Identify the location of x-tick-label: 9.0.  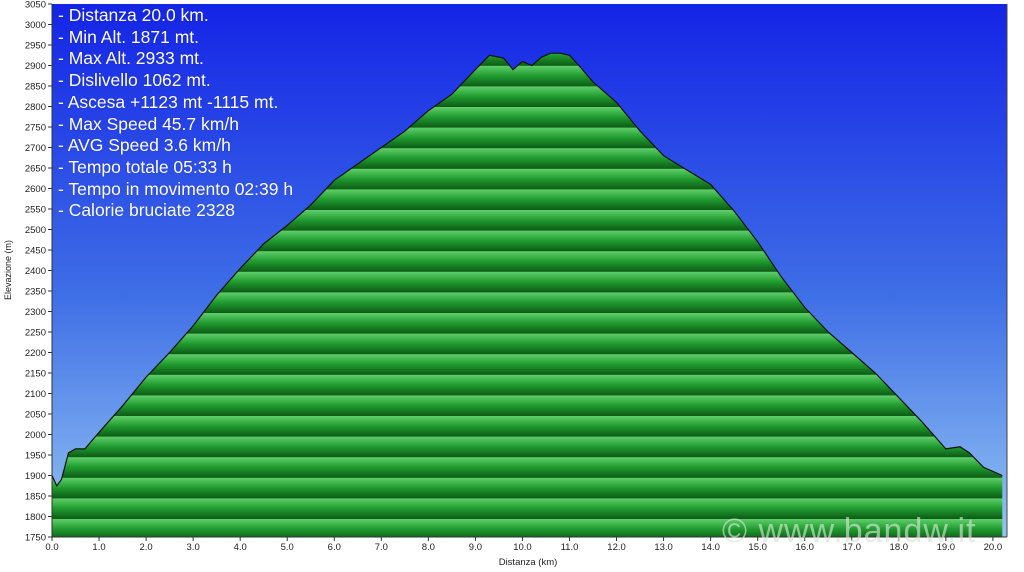
(475, 547).